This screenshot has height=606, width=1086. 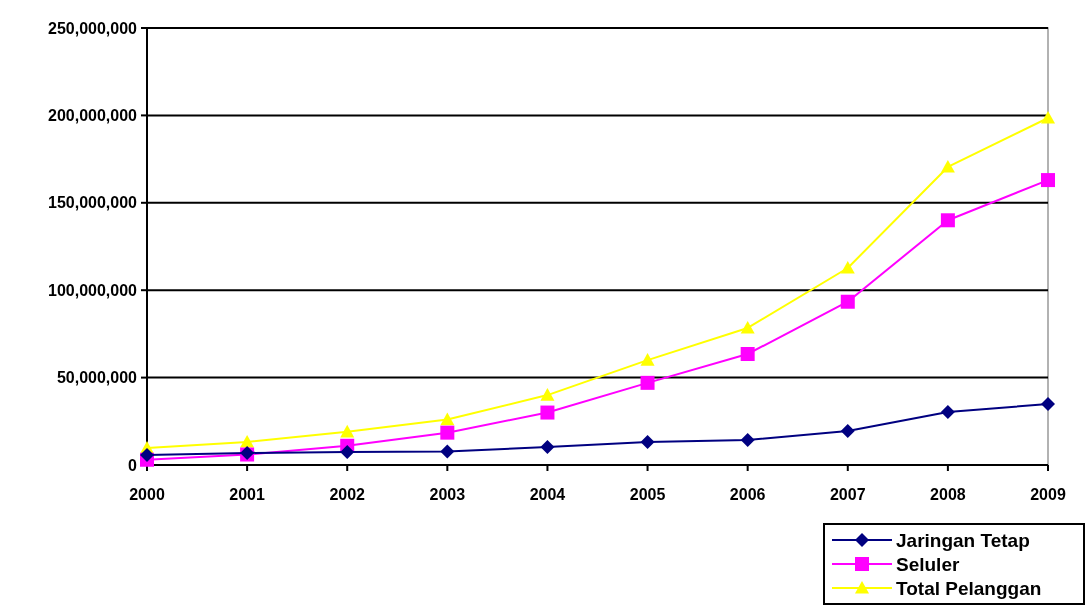 I want to click on x-tick-label: 2008, so click(x=948, y=494).